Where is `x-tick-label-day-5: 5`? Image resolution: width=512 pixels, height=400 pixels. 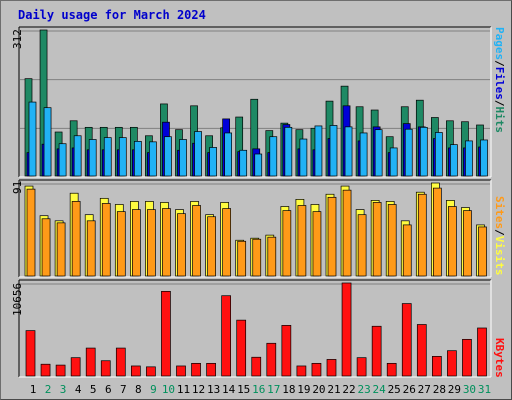
x-tick-label-day-5: 5 is located at coordinates (93, 389).